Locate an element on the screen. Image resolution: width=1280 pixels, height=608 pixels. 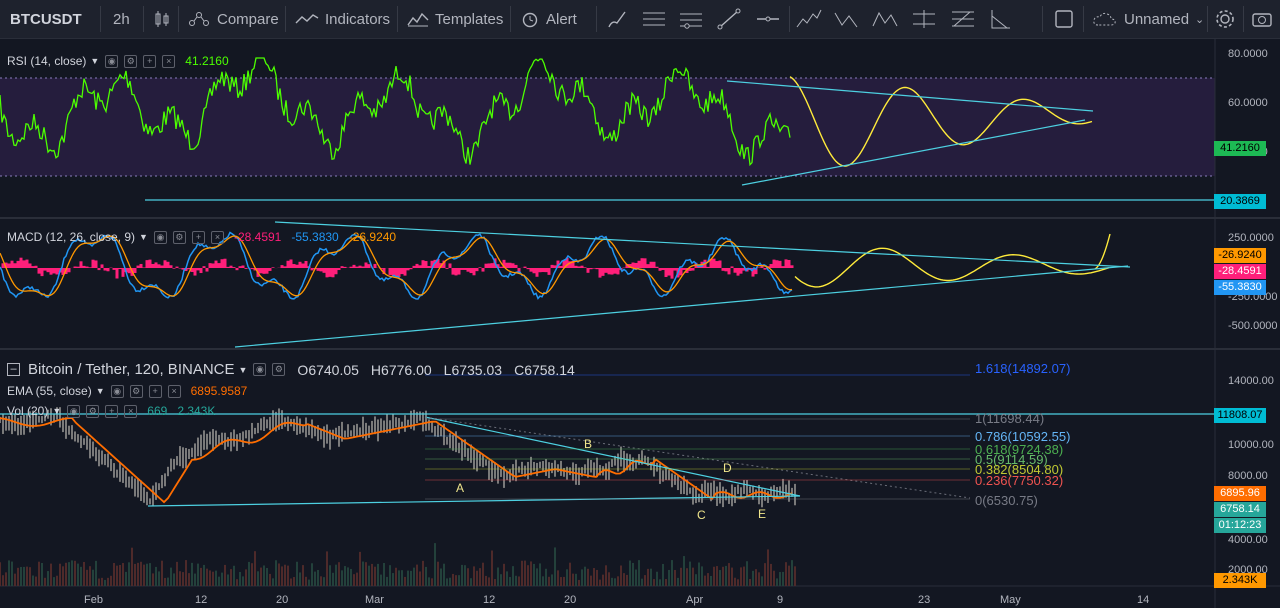
fib-label-0618: 0.618(9724.38) is located at coordinates (1019, 449).